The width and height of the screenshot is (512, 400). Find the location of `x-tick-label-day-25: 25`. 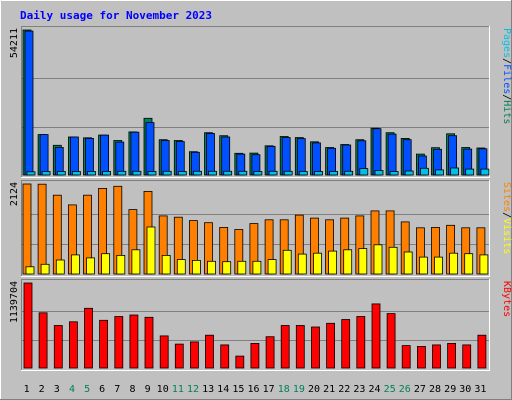

x-tick-label-day-25: 25 is located at coordinates (390, 389).